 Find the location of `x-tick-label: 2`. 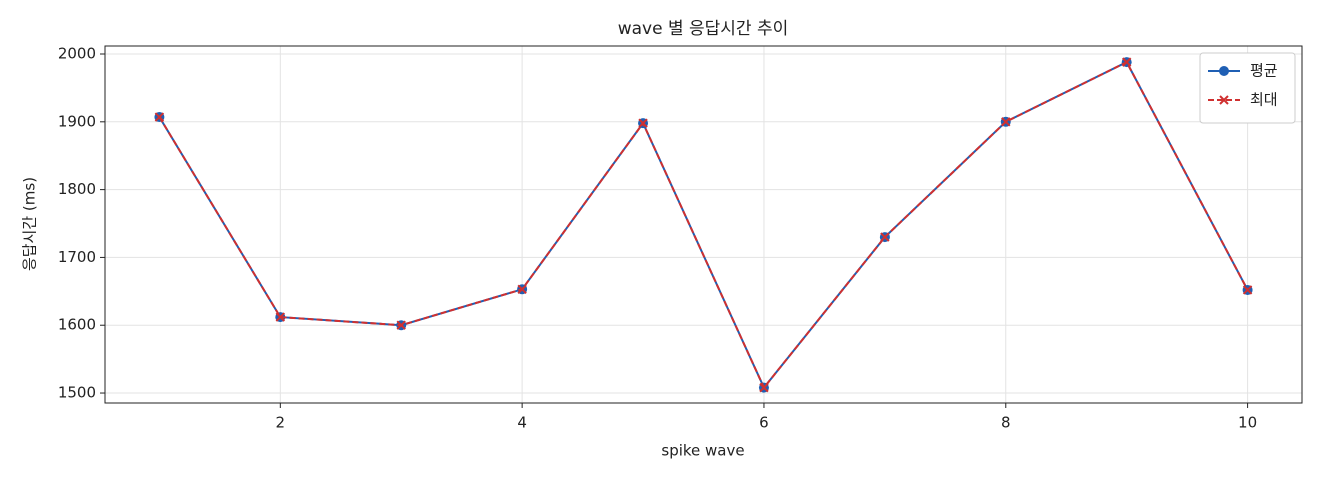

x-tick-label: 2 is located at coordinates (281, 423).